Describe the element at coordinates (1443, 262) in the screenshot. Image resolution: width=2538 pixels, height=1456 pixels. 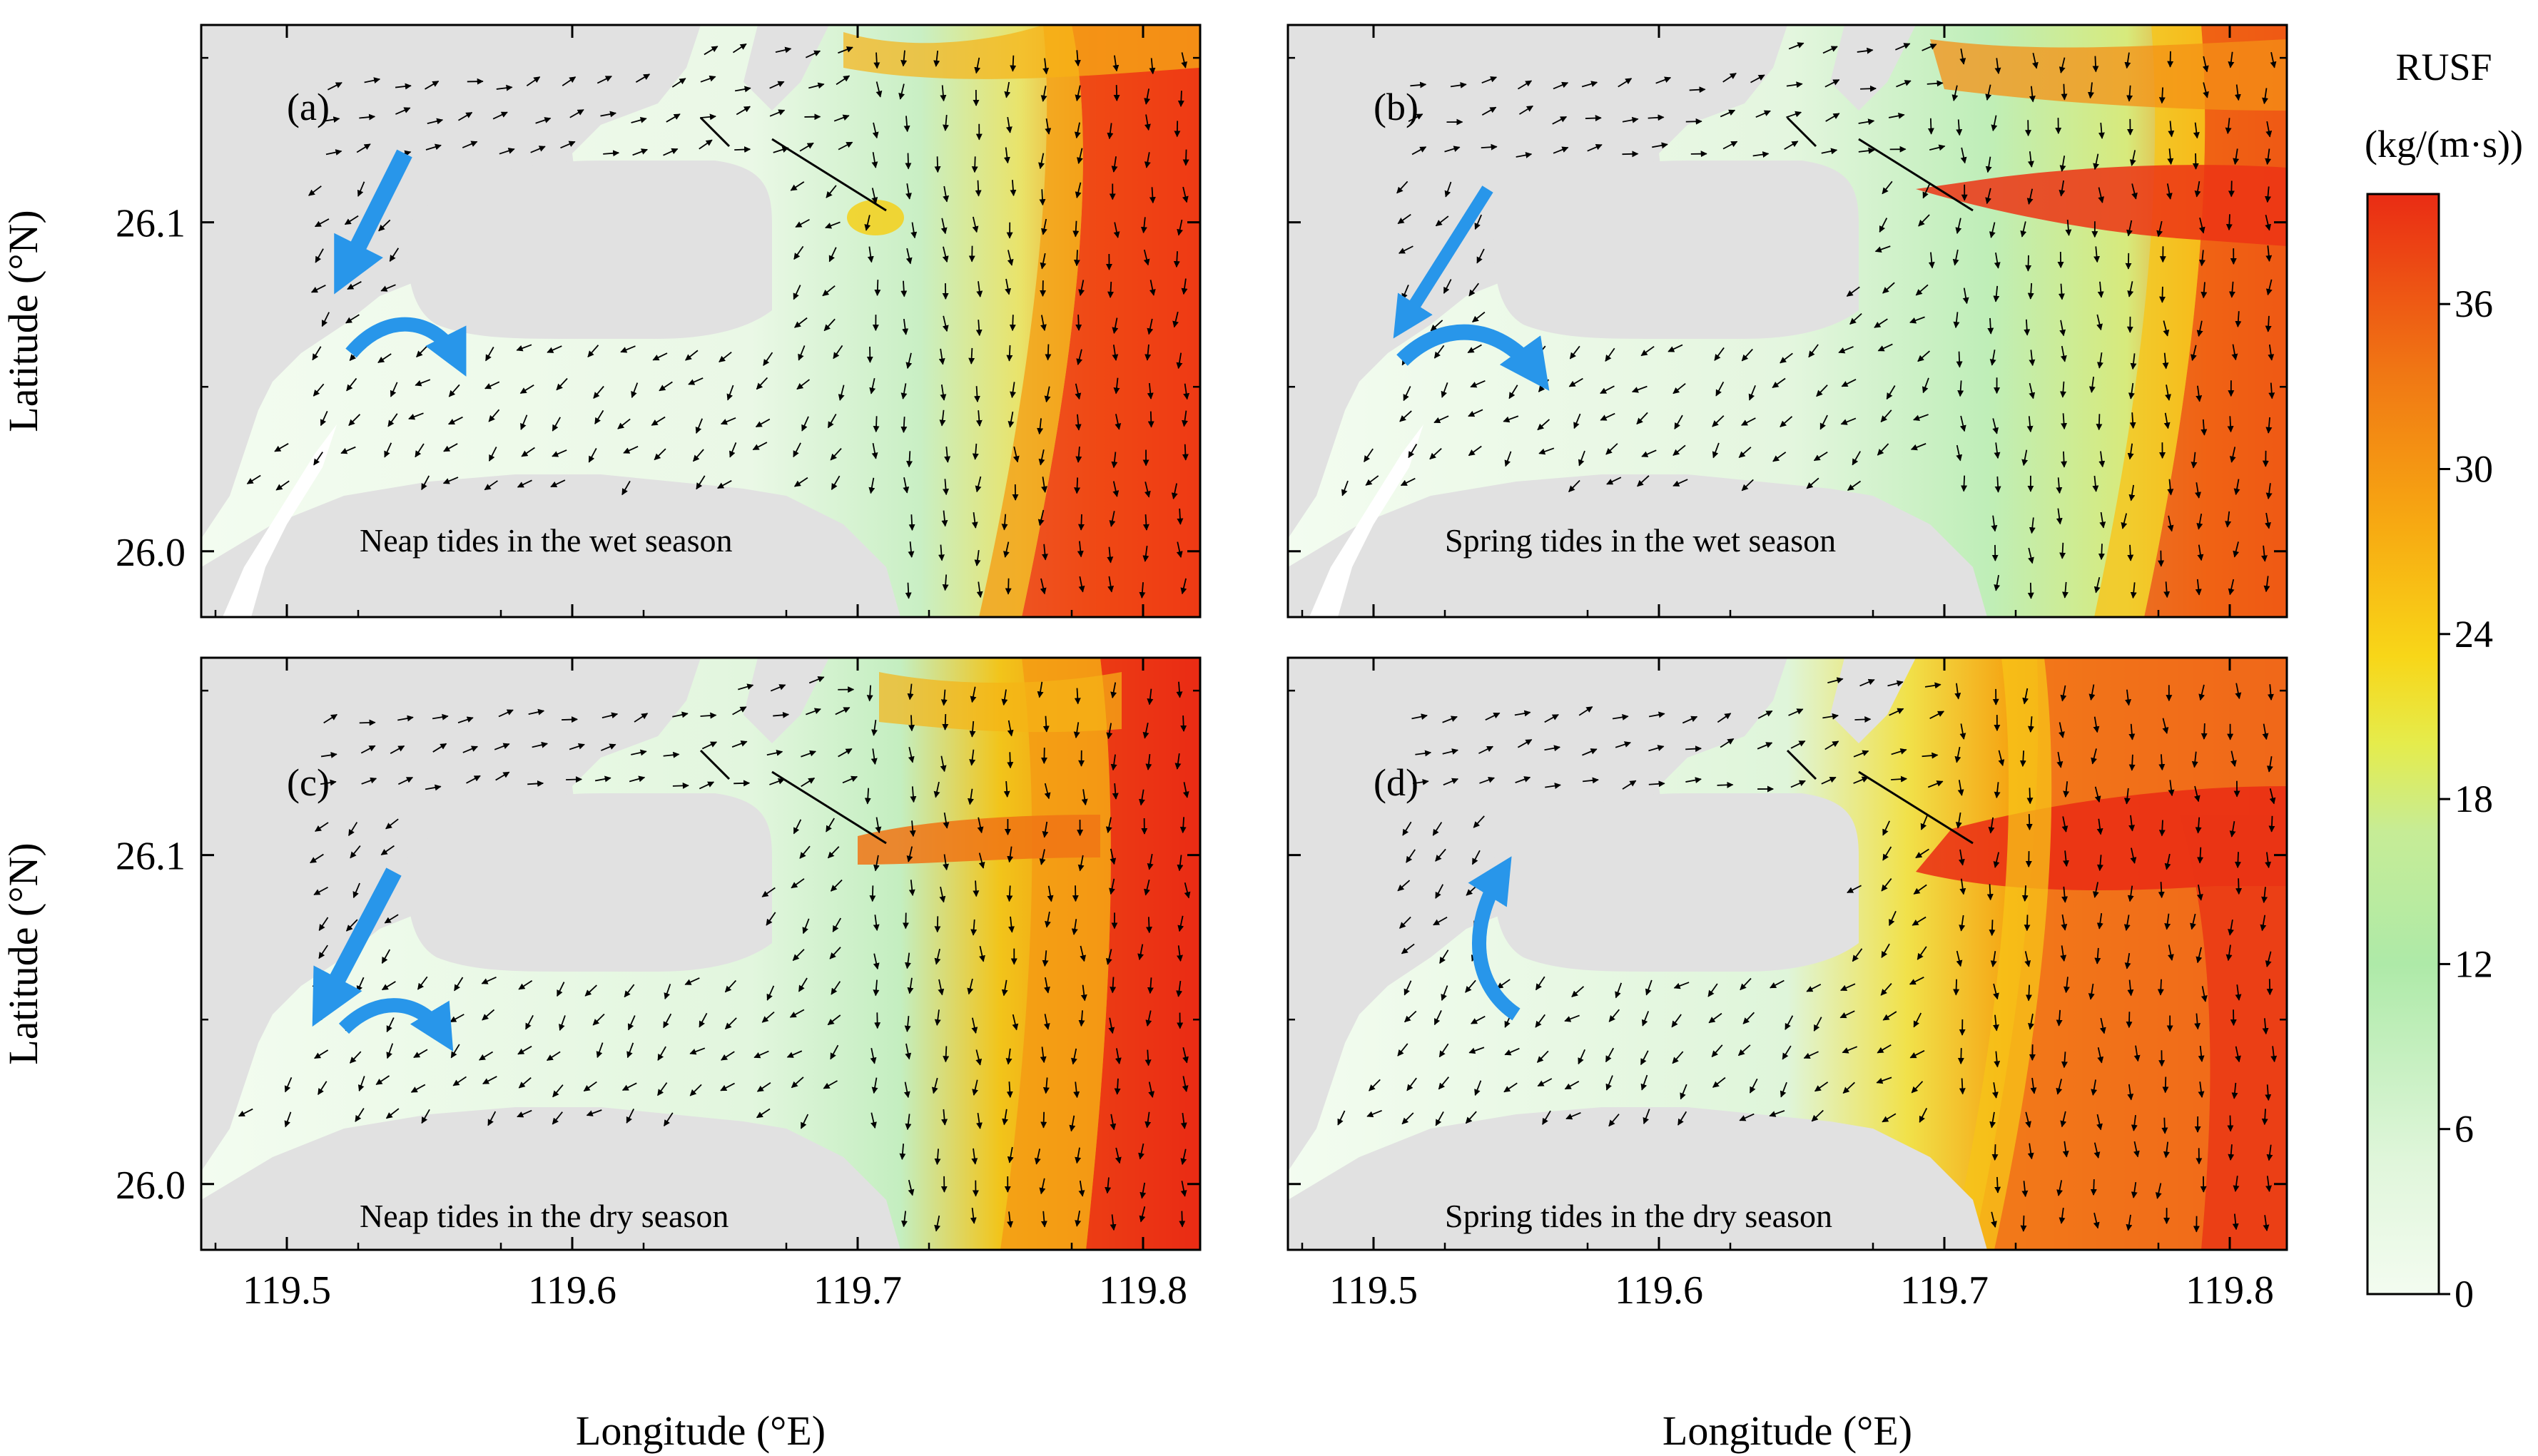
I see `flow-arrow-b1` at that location.